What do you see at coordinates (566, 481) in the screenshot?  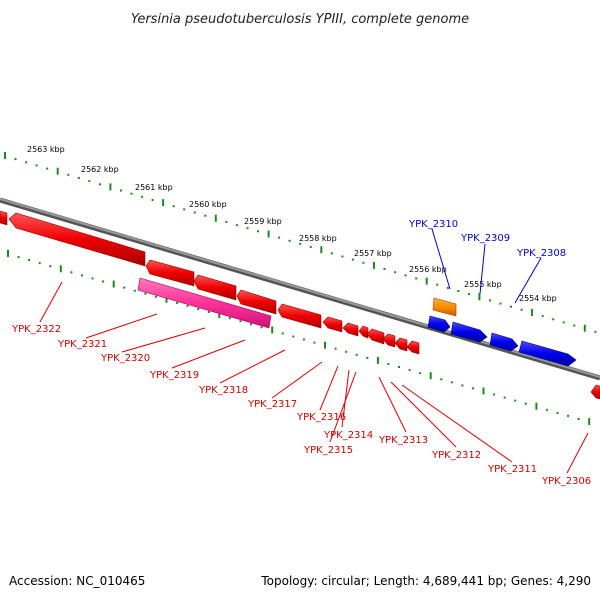 I see `gene-label: YPK_2306` at bounding box center [566, 481].